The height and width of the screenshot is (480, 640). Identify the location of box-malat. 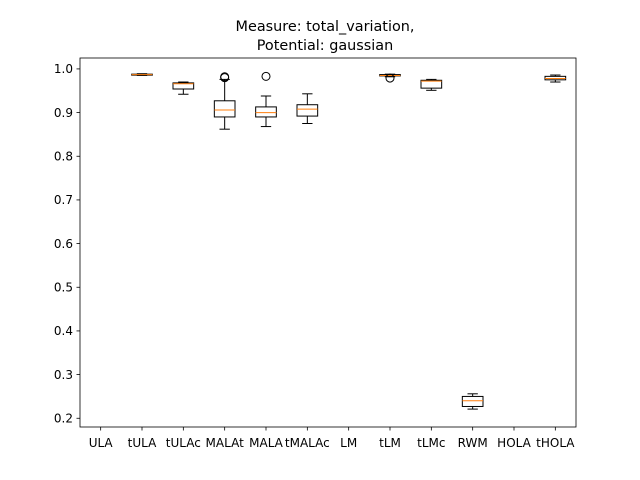
(224, 101).